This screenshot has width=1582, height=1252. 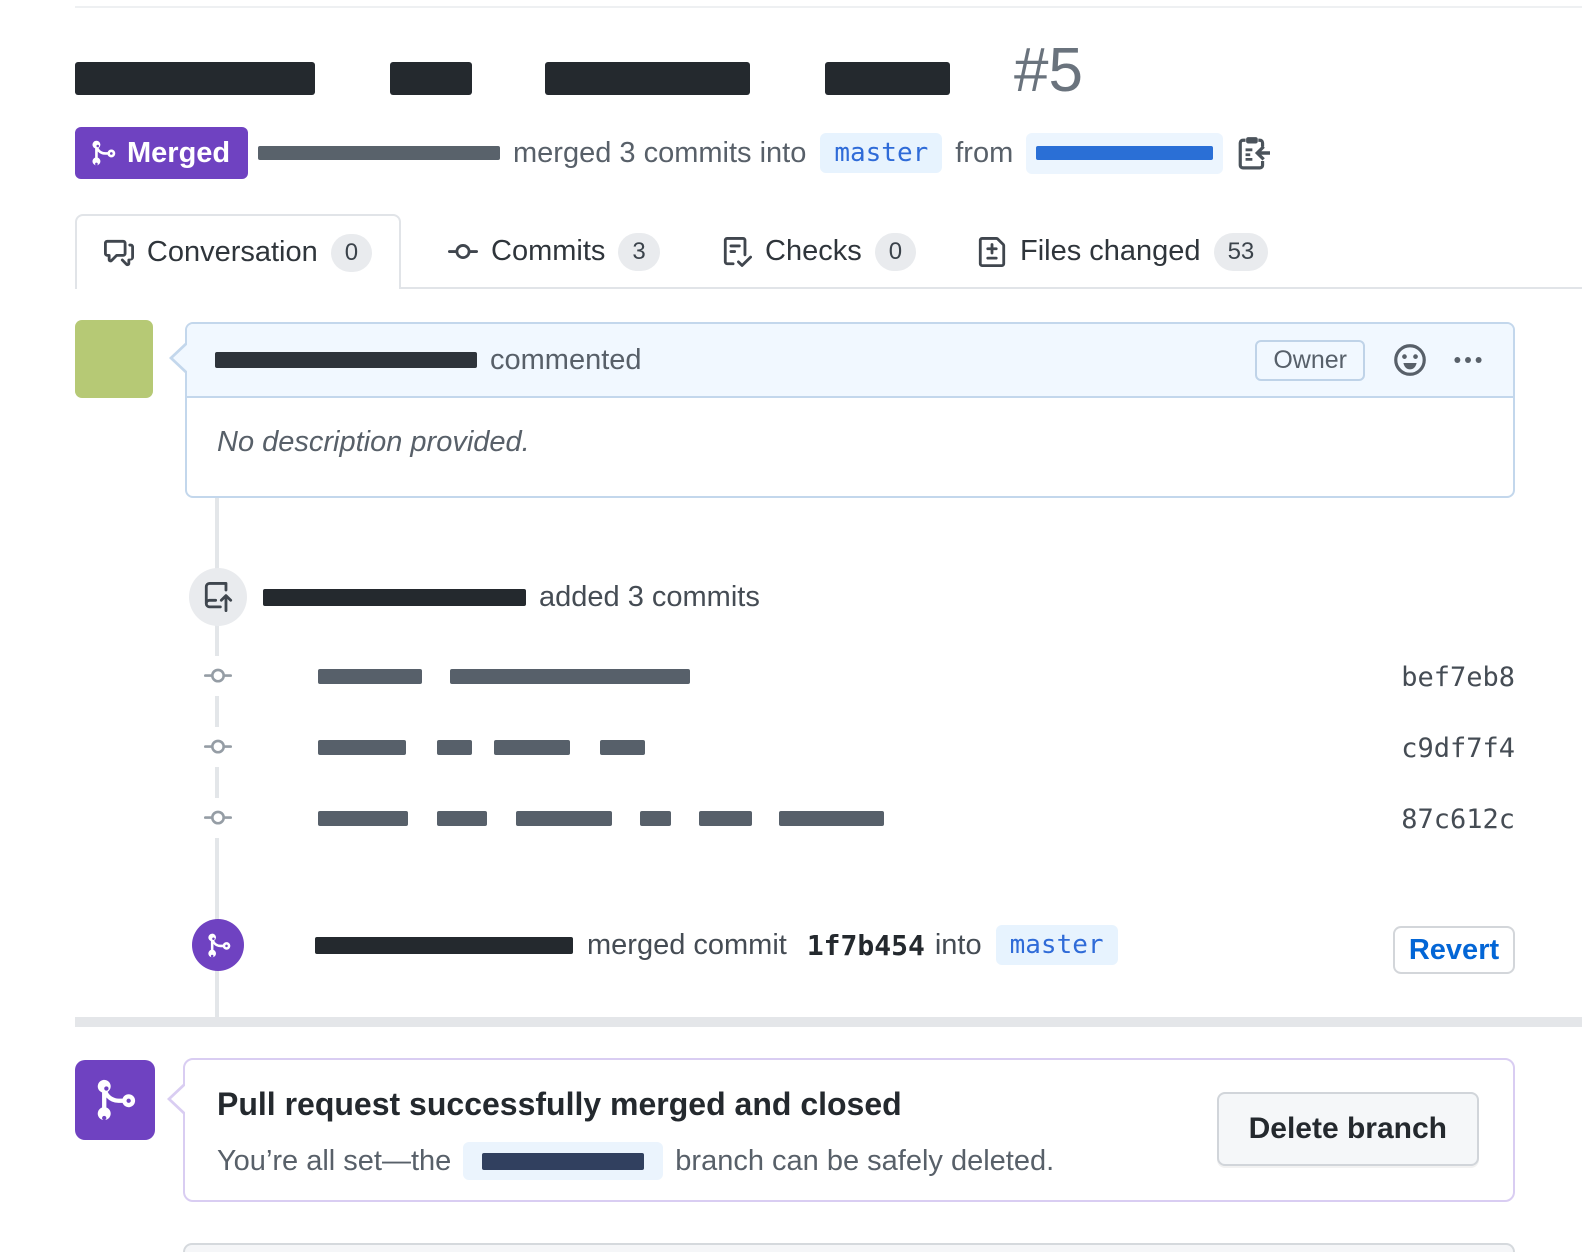 I want to click on tab-label: Conversation, so click(x=232, y=252).